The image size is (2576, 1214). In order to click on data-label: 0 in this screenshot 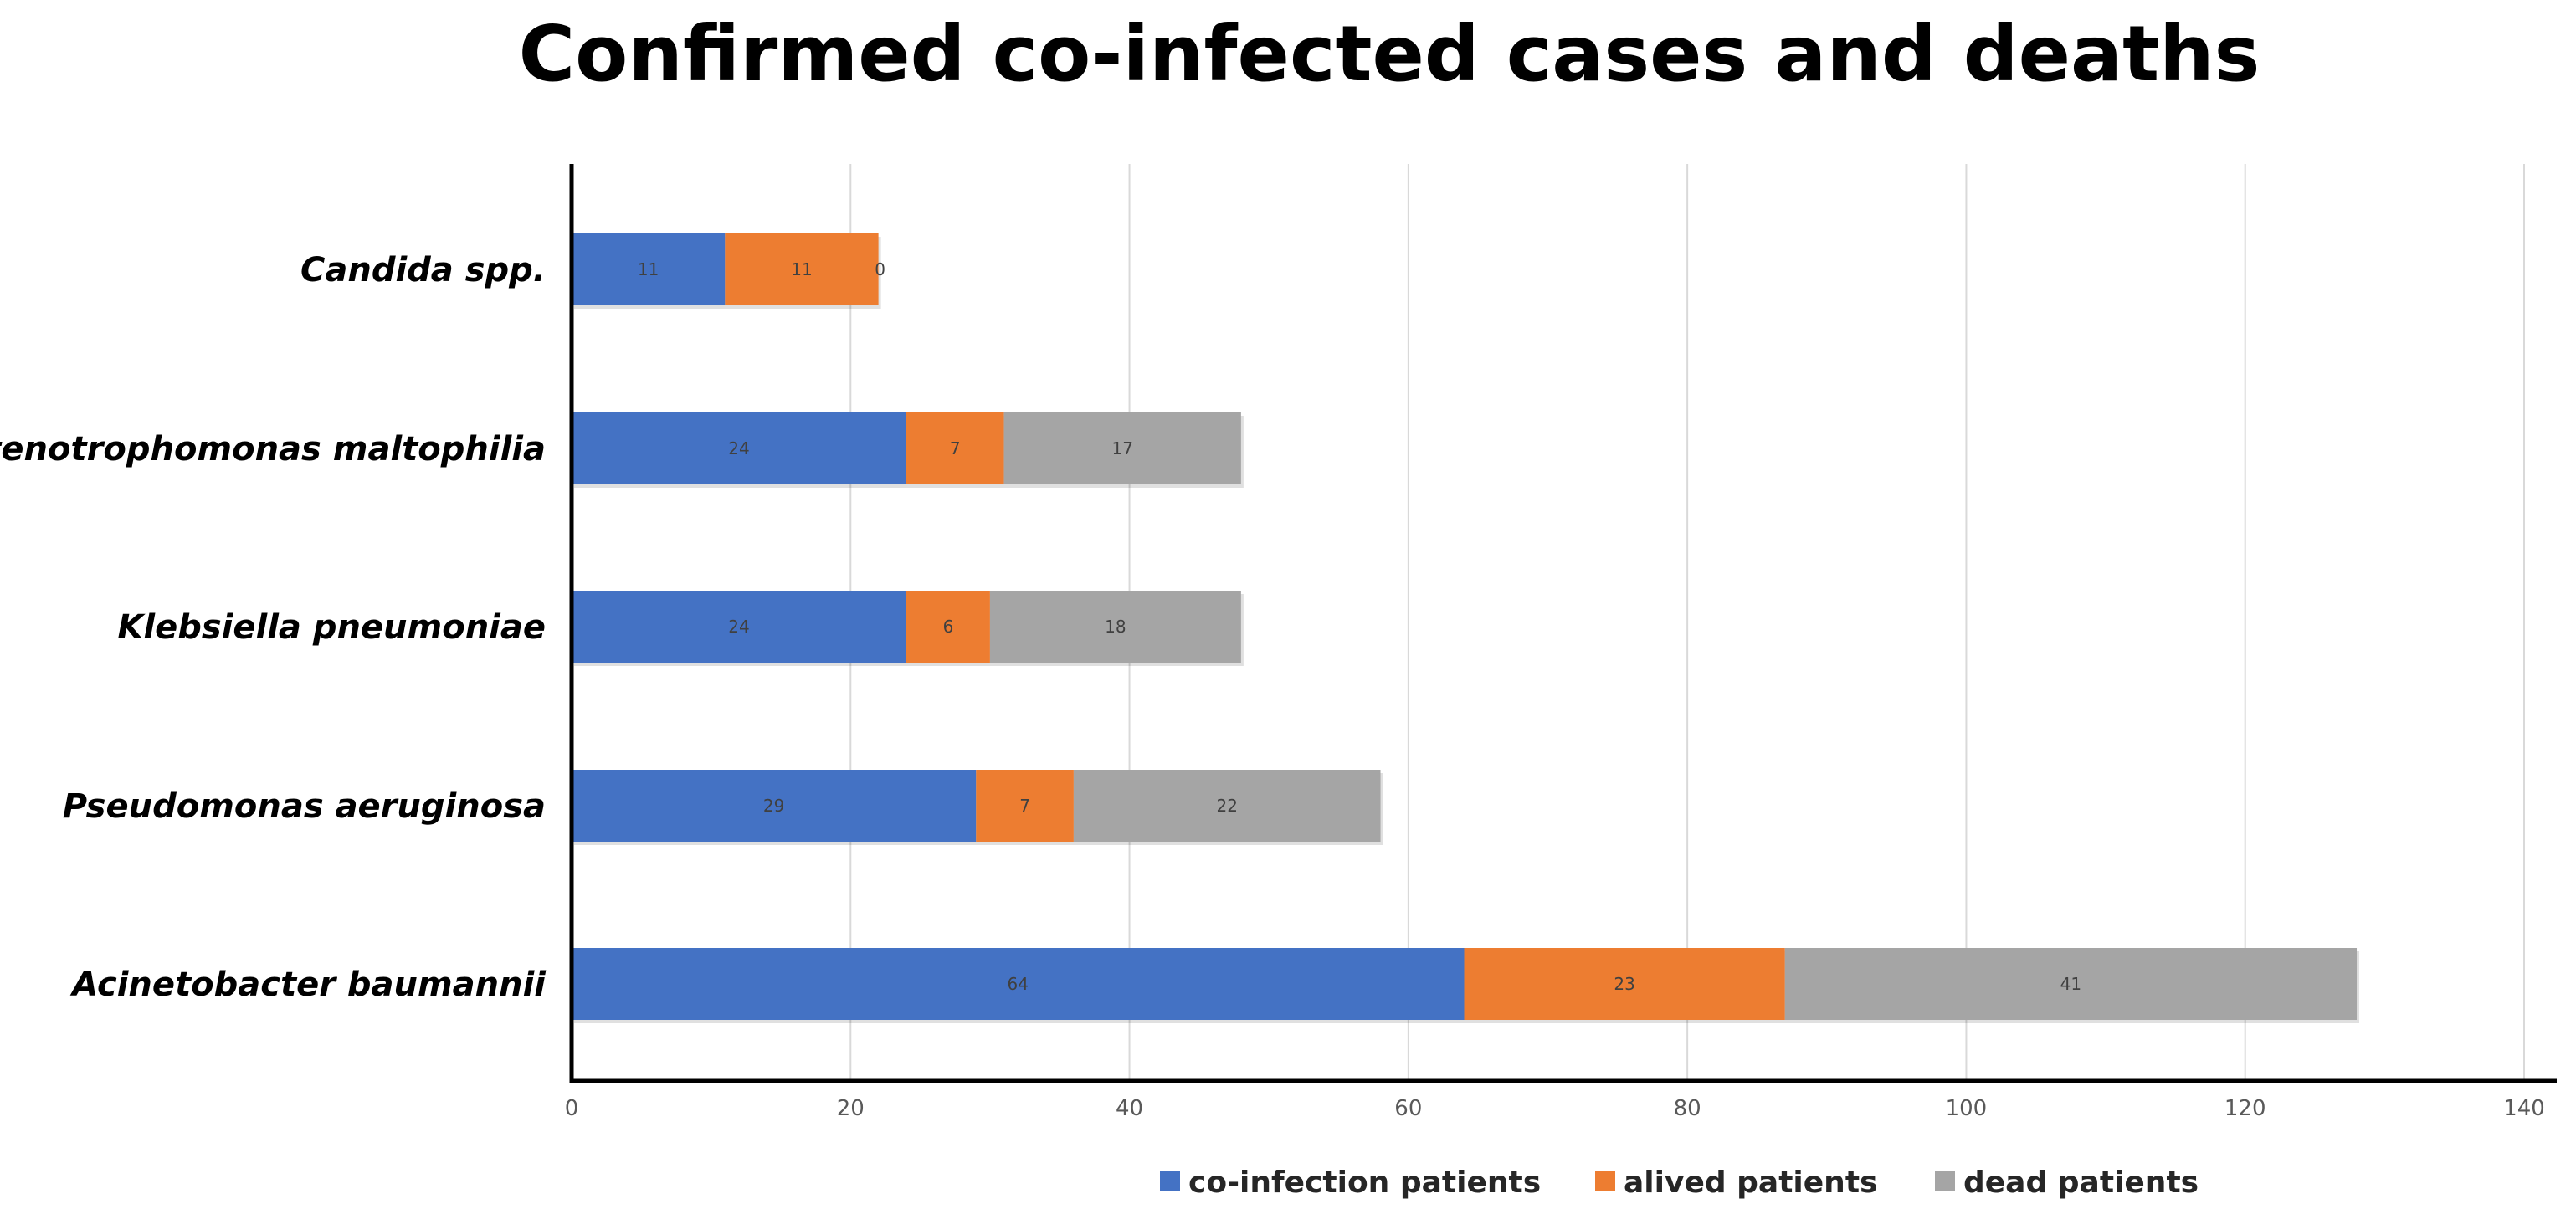, I will do `click(880, 269)`.